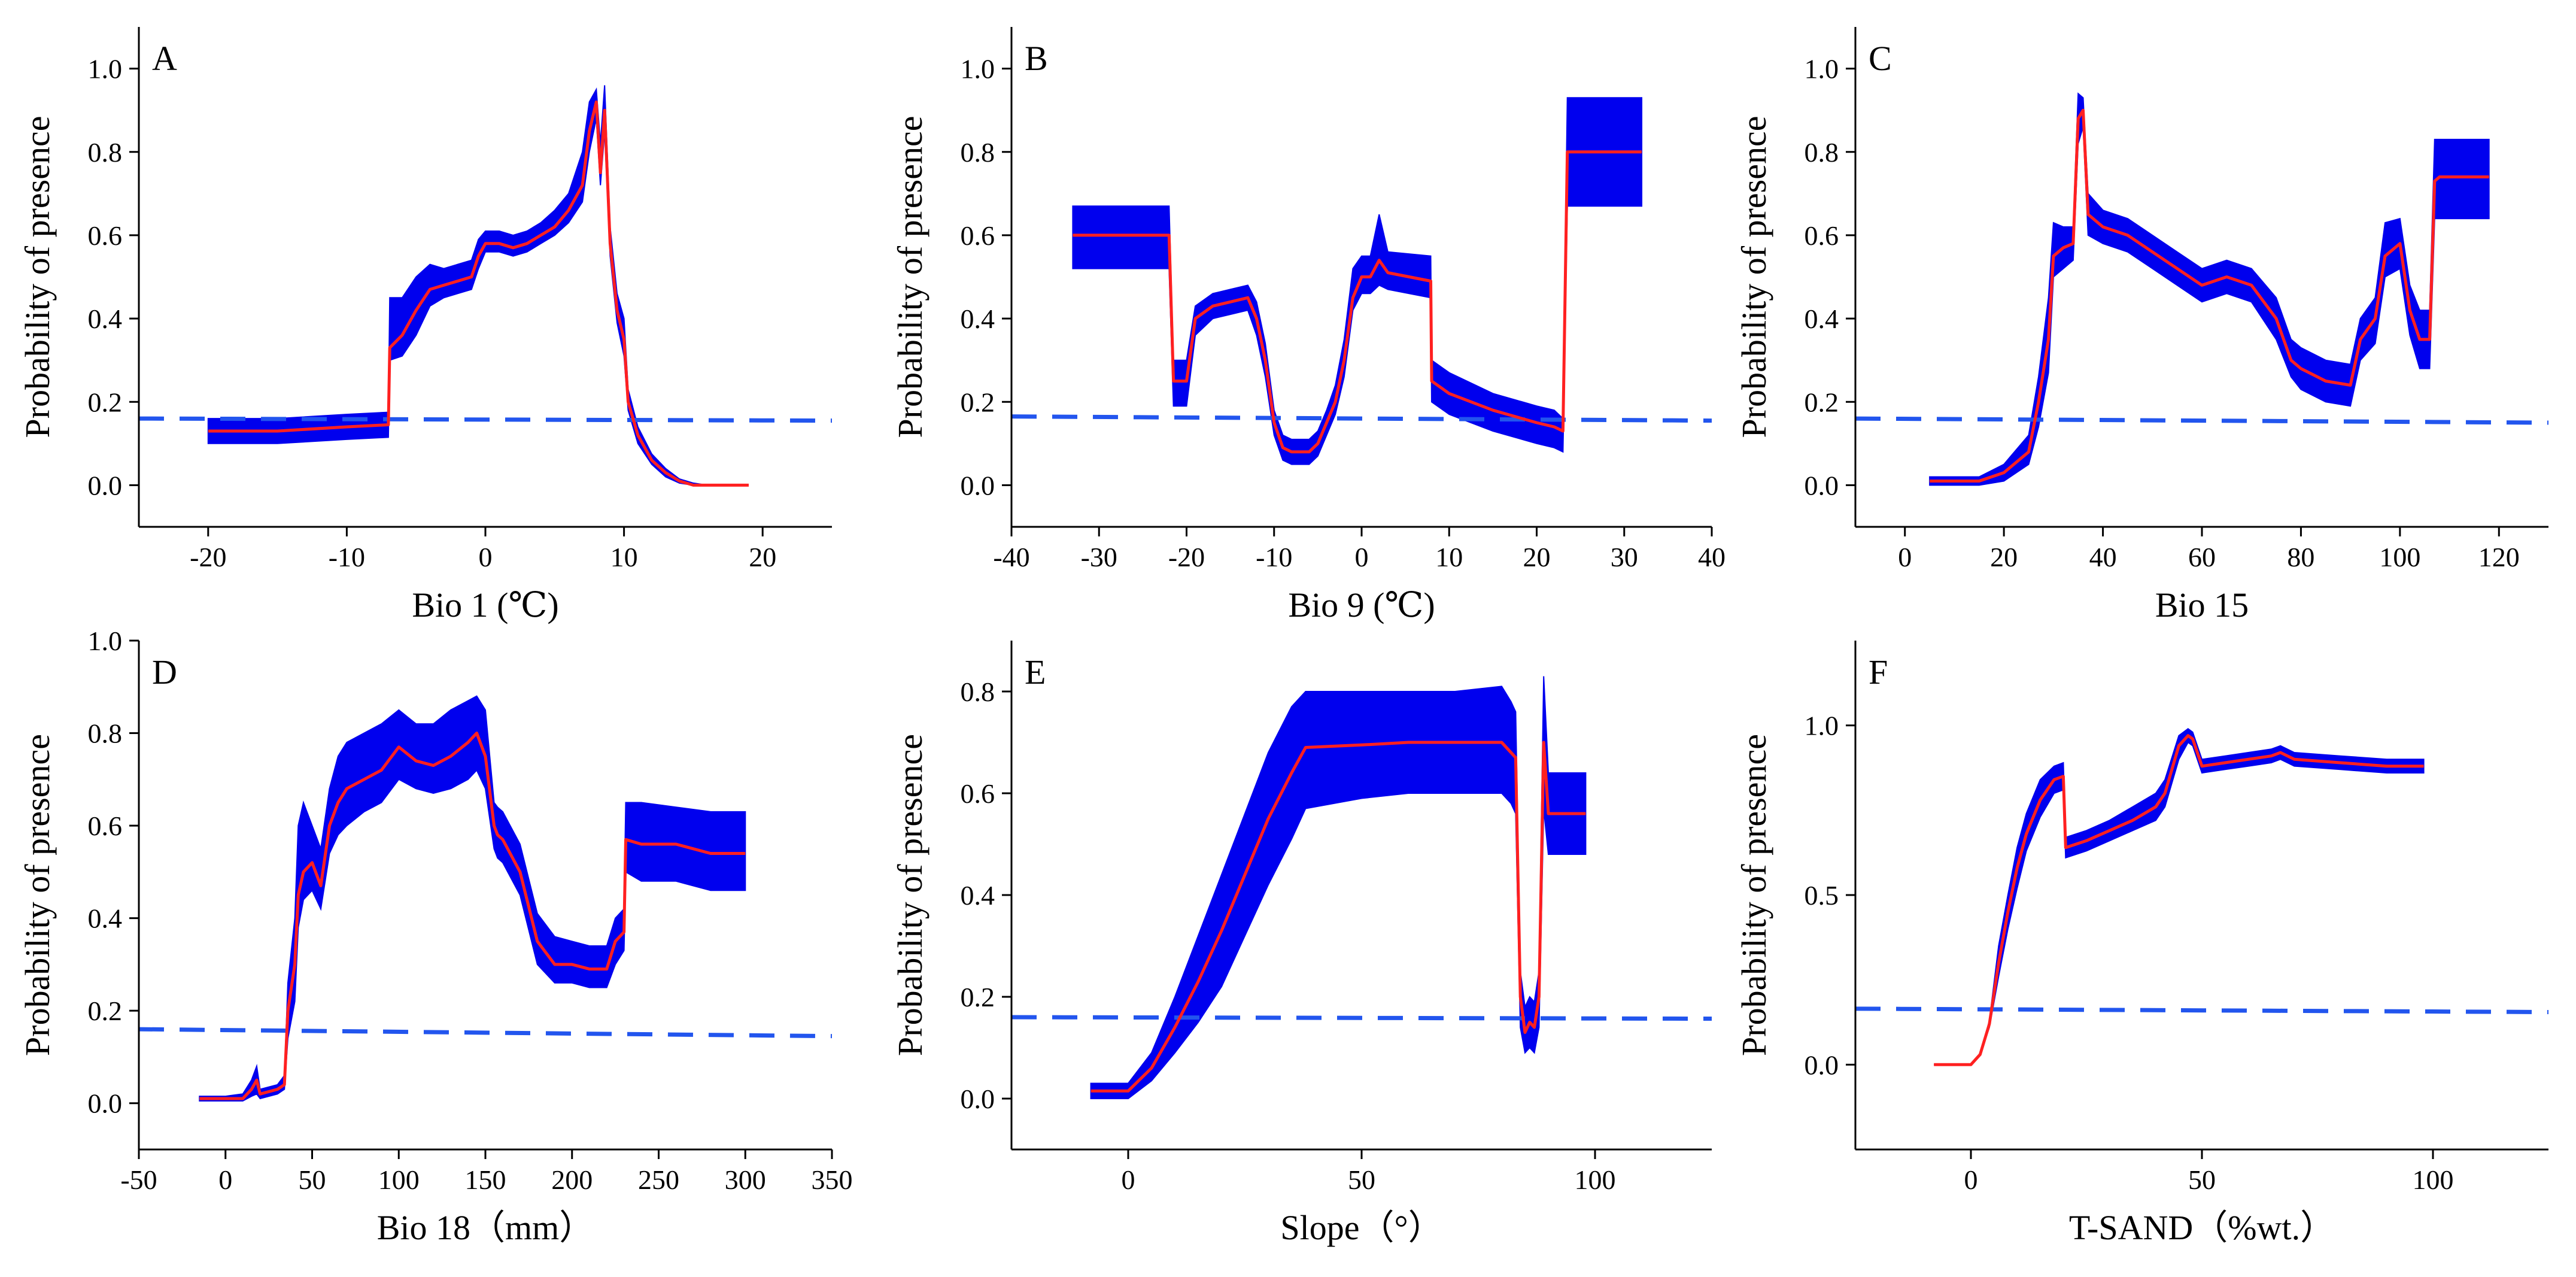 Image resolution: width=2576 pixels, height=1277 pixels. I want to click on panel-d-x-tick-label: 100, so click(399, 1179).